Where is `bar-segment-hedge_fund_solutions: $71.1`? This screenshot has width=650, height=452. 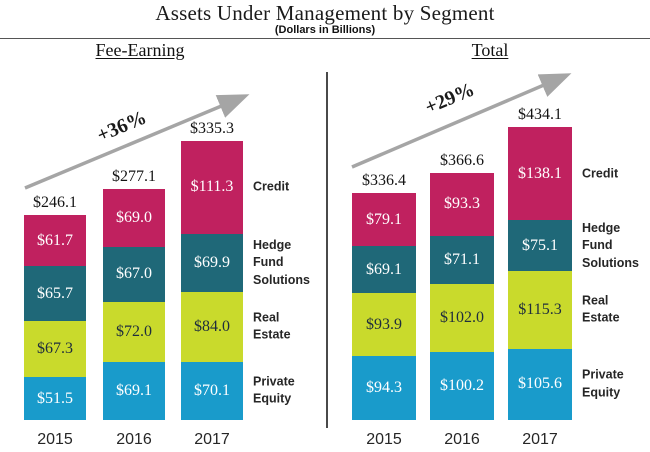 bar-segment-hedge_fund_solutions: $71.1 is located at coordinates (462, 259).